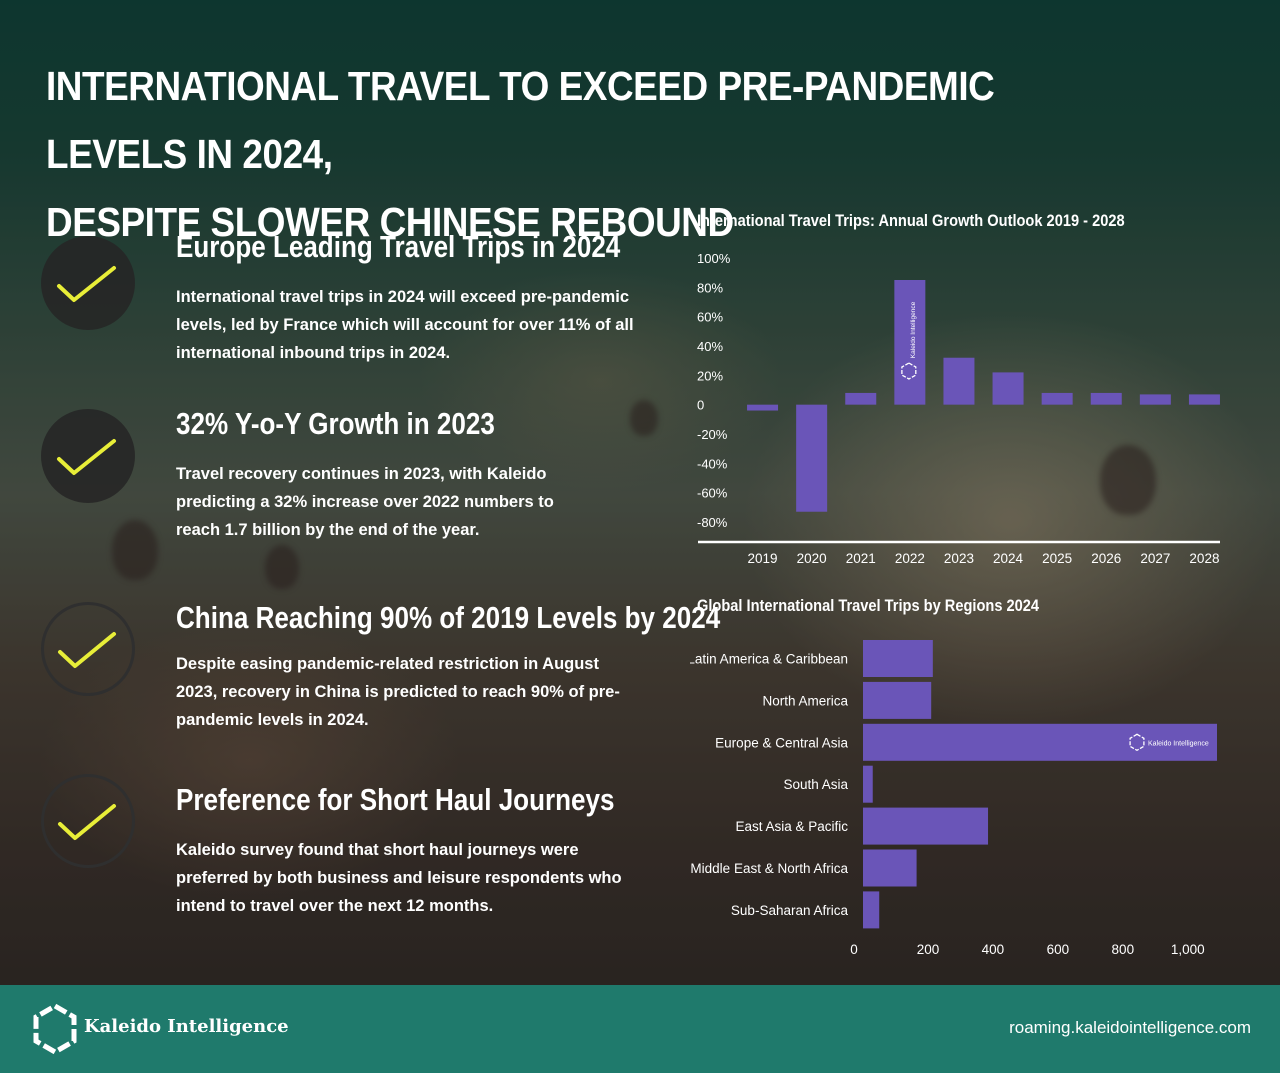 This screenshot has width=1280, height=1073. What do you see at coordinates (335, 423) in the screenshot?
I see `feature-title-growth: 32% Y-o-Y Growth in 2023` at bounding box center [335, 423].